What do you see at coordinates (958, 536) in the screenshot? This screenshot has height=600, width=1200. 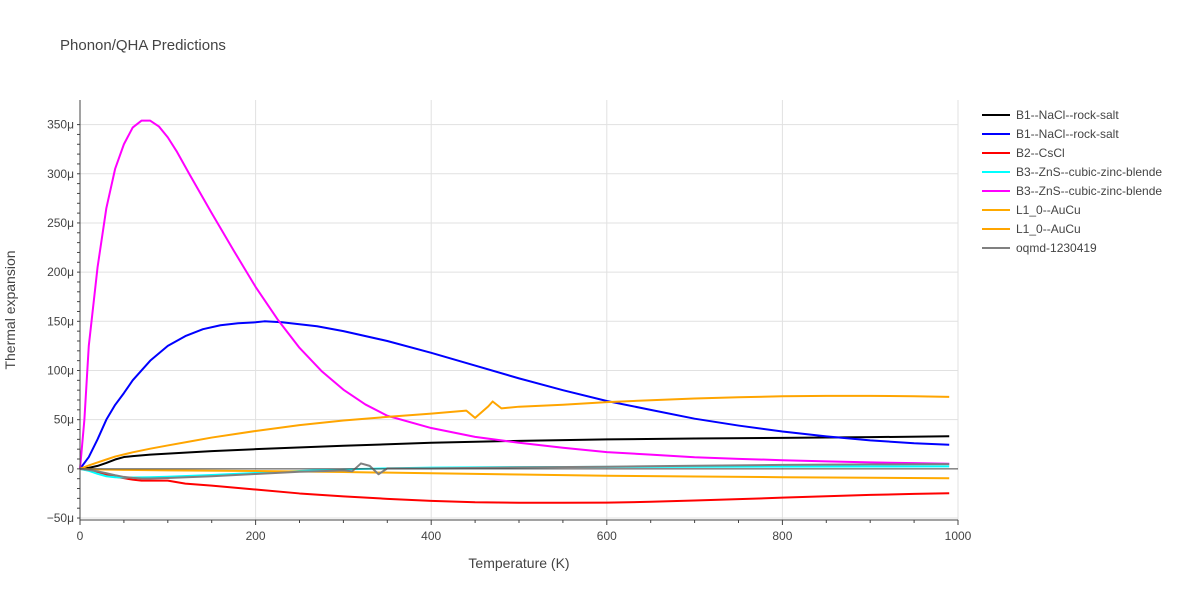 I see `x-tick-label: 1000` at bounding box center [958, 536].